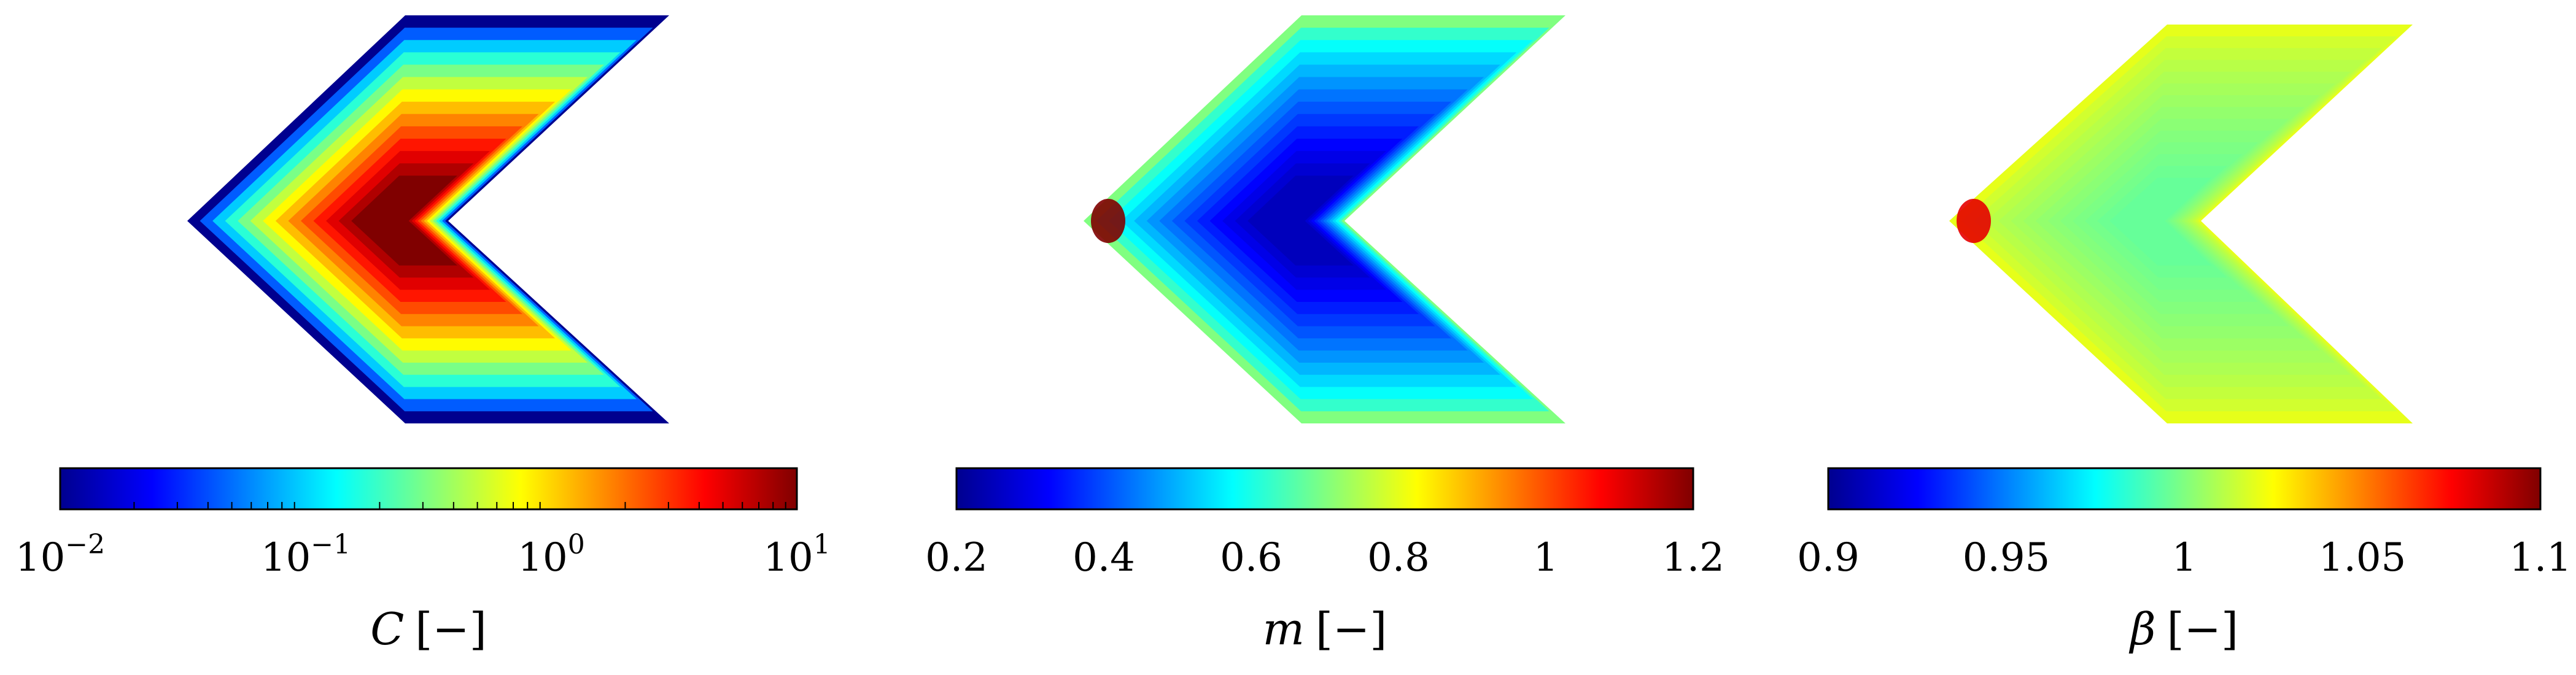  Describe the element at coordinates (2540, 557) in the screenshot. I see `tick-label: 1.1` at that location.